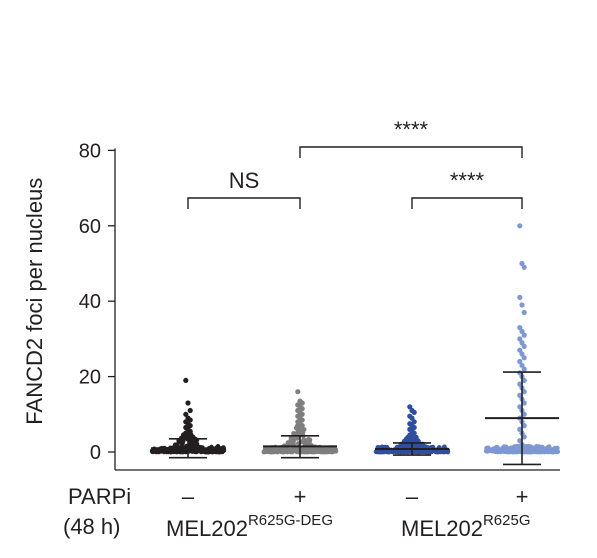  Describe the element at coordinates (507, 520) in the screenshot. I see `group-superscript: R625G` at that location.